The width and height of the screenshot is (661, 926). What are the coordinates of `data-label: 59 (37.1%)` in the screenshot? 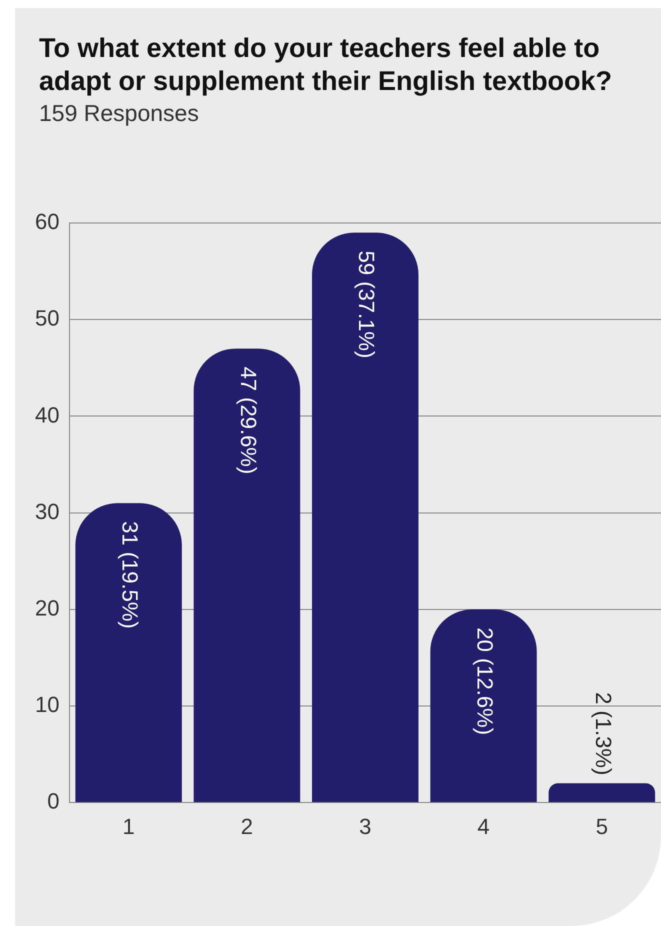 It's located at (367, 304).